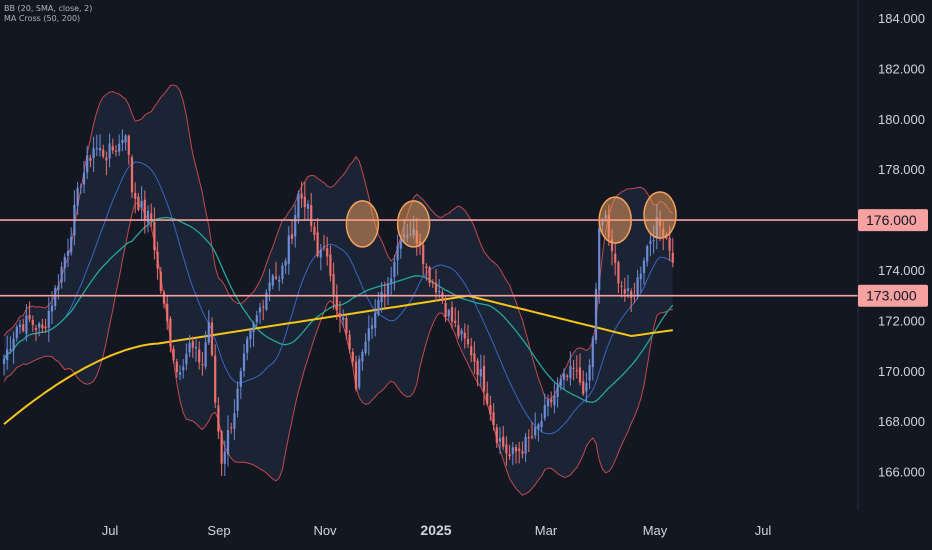  I want to click on x-tick-label: Sep, so click(218, 530).